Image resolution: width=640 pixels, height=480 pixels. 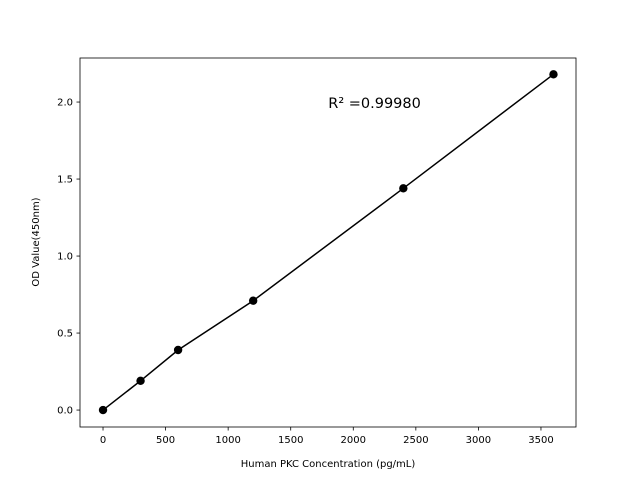 What do you see at coordinates (478, 440) in the screenshot?
I see `x-tick-label: 3000` at bounding box center [478, 440].